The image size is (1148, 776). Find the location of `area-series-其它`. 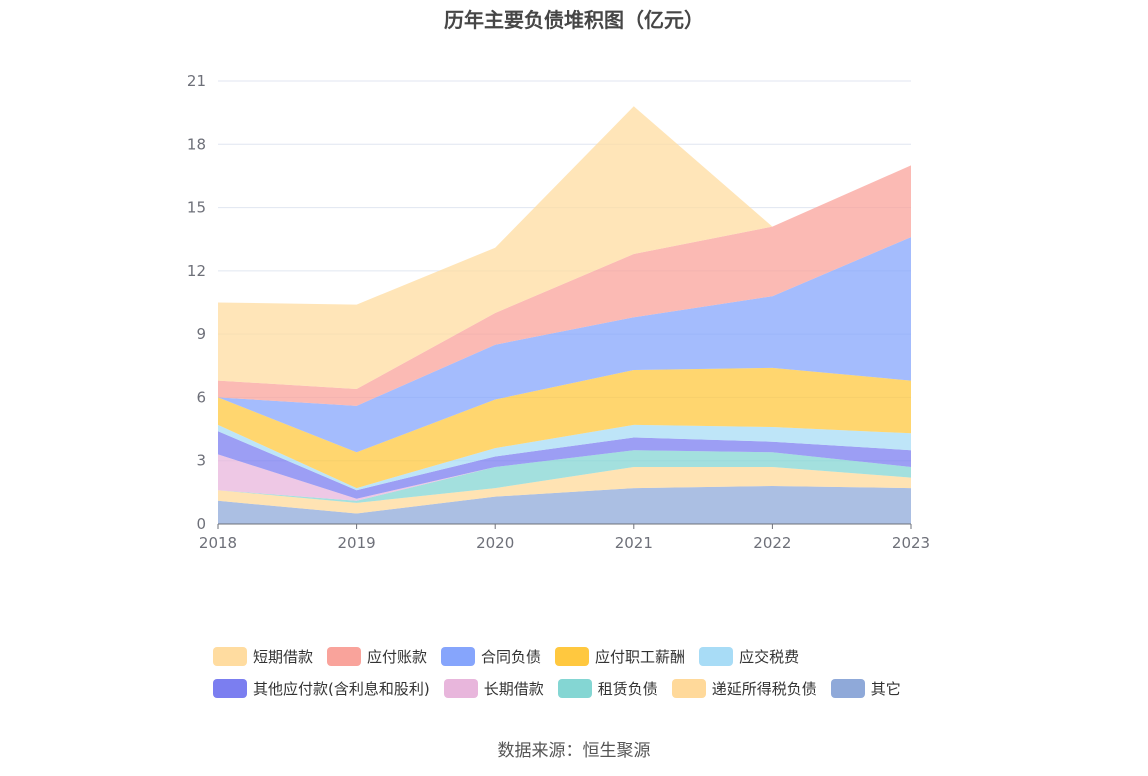

area-series-其它 is located at coordinates (564, 505).